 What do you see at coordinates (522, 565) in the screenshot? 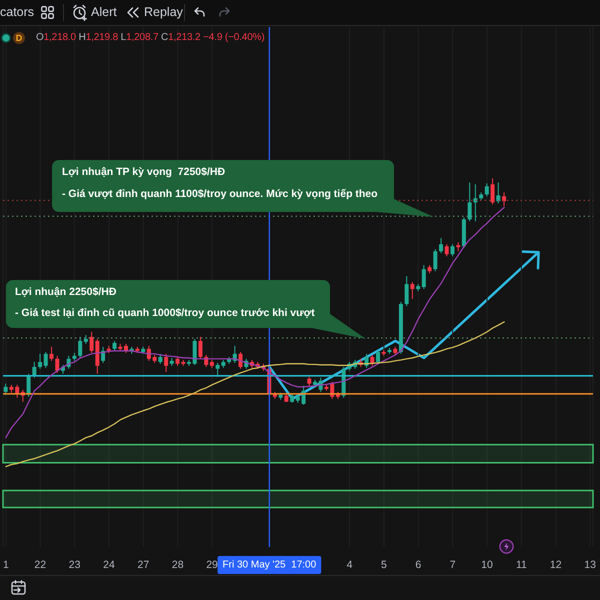
I see `x-tick-label: 11` at bounding box center [522, 565].